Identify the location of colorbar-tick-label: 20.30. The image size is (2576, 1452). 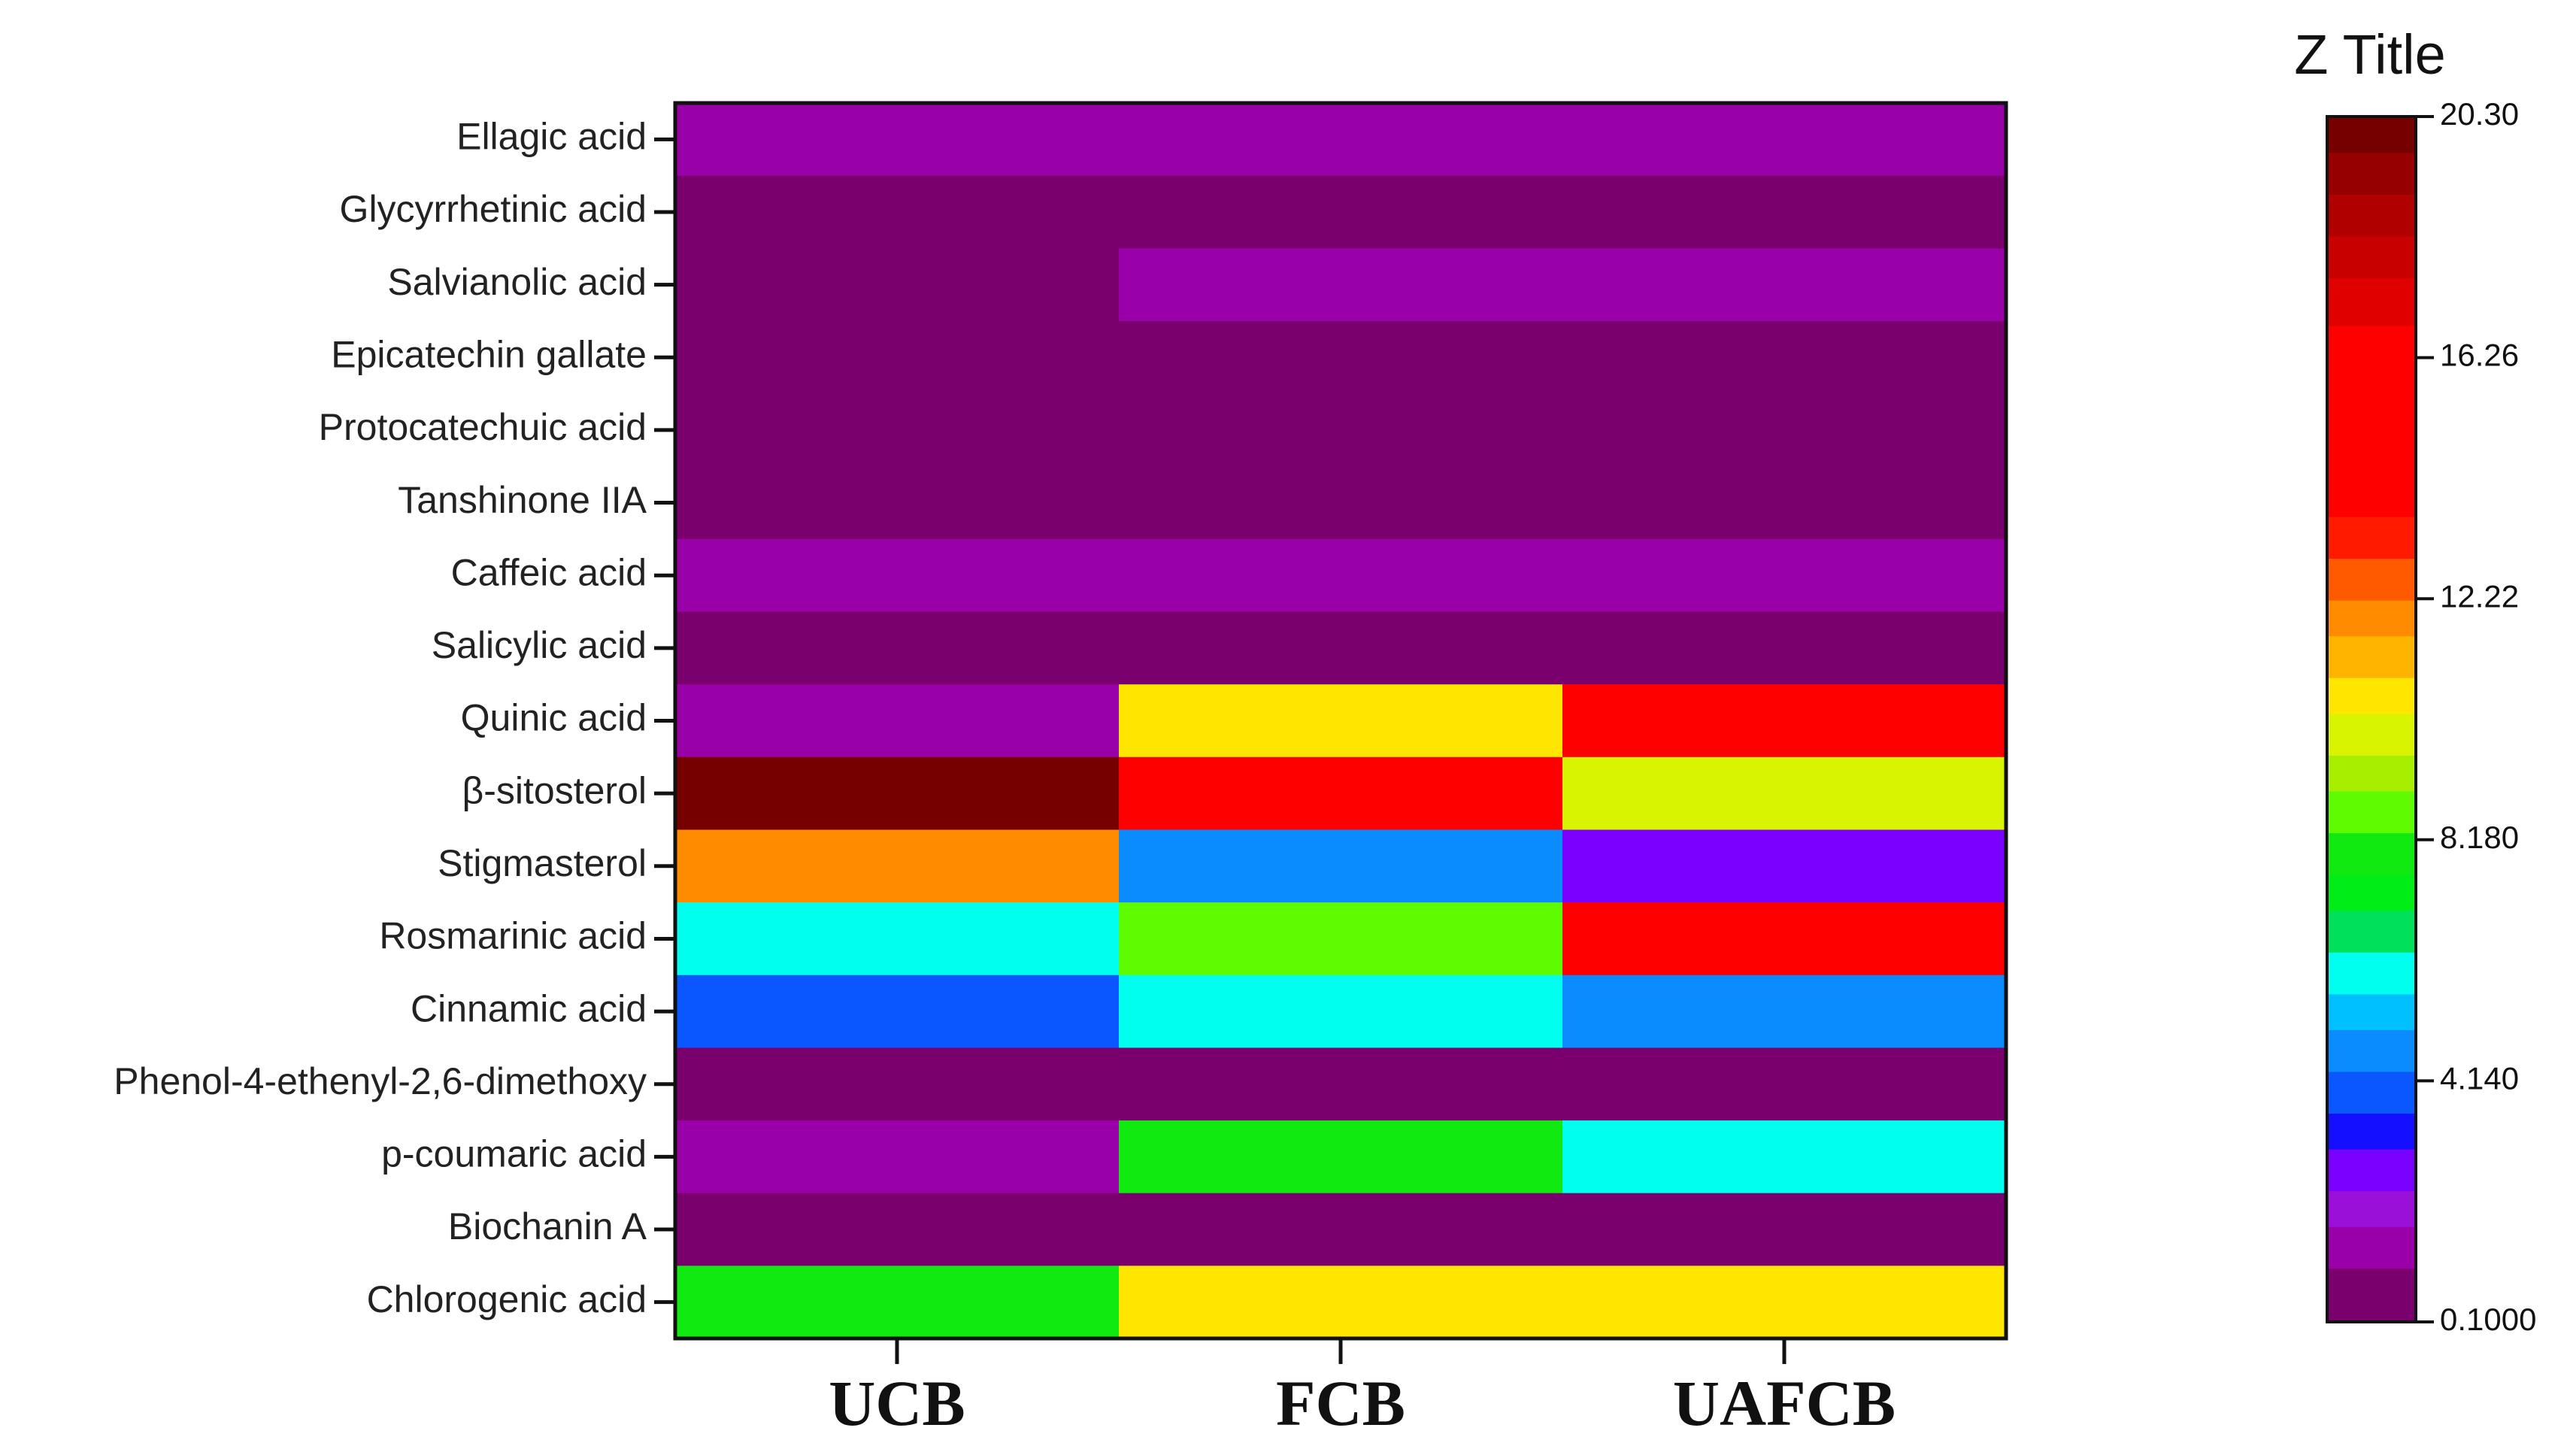
(2479, 114).